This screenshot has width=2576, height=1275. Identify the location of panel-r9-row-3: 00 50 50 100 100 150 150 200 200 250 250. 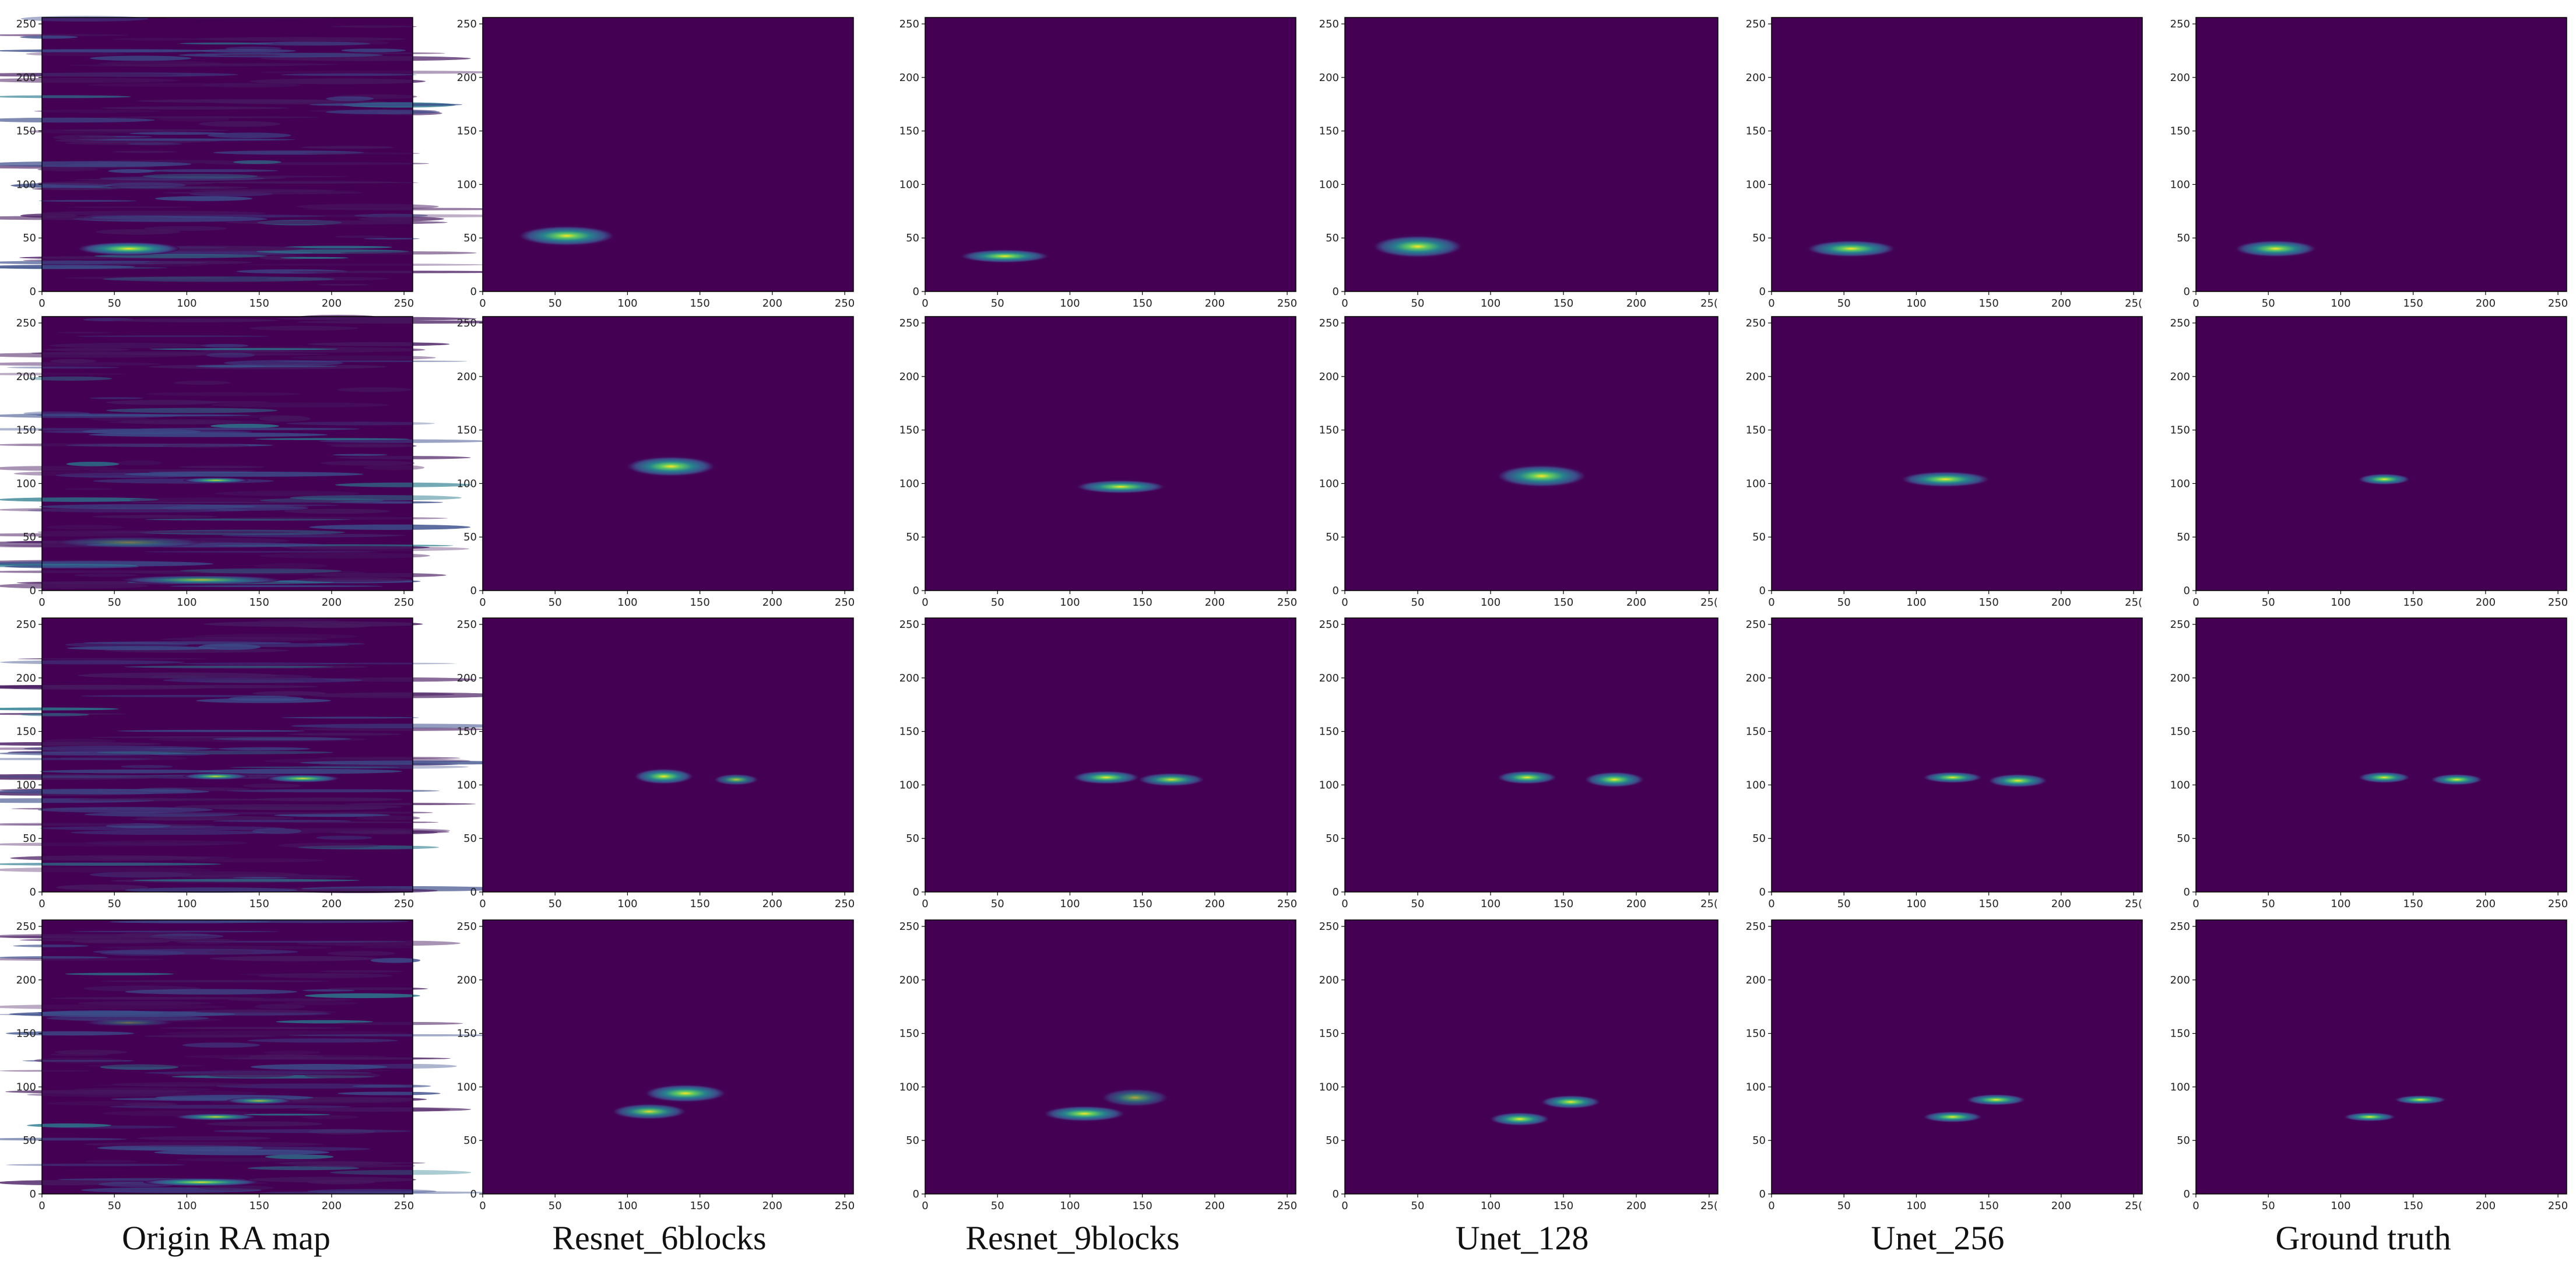
(1098, 764).